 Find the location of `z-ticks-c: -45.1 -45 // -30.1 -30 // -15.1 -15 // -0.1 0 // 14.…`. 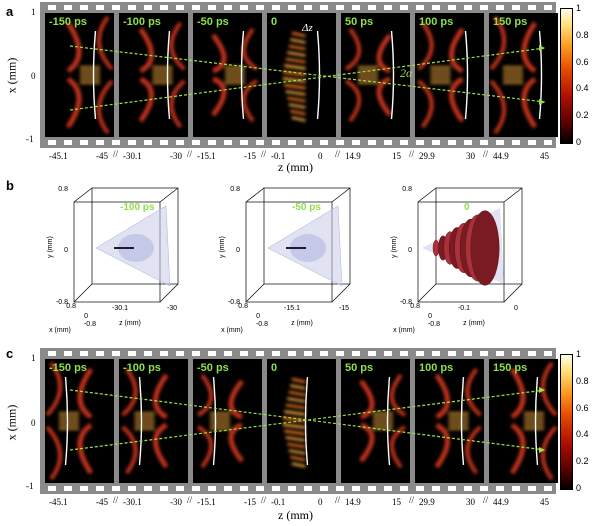

z-ticks-c: -45.1 -45 // -30.1 -30 // -15.1 -15 // -0.1 0 // 14.… is located at coordinates (298, 502).